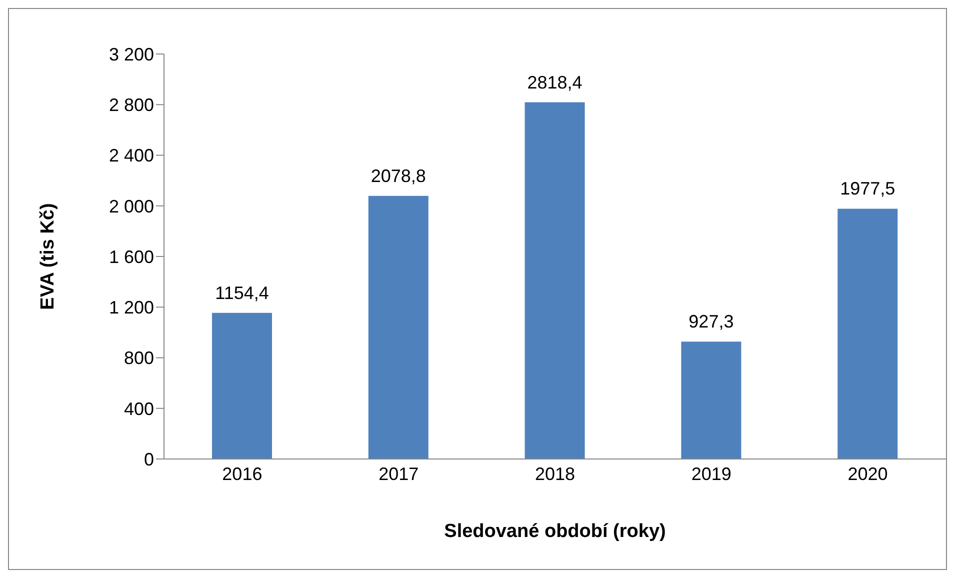 This screenshot has width=955, height=580. Describe the element at coordinates (48, 256) in the screenshot. I see `y-axis-title: EVA (tis Kč)` at that location.